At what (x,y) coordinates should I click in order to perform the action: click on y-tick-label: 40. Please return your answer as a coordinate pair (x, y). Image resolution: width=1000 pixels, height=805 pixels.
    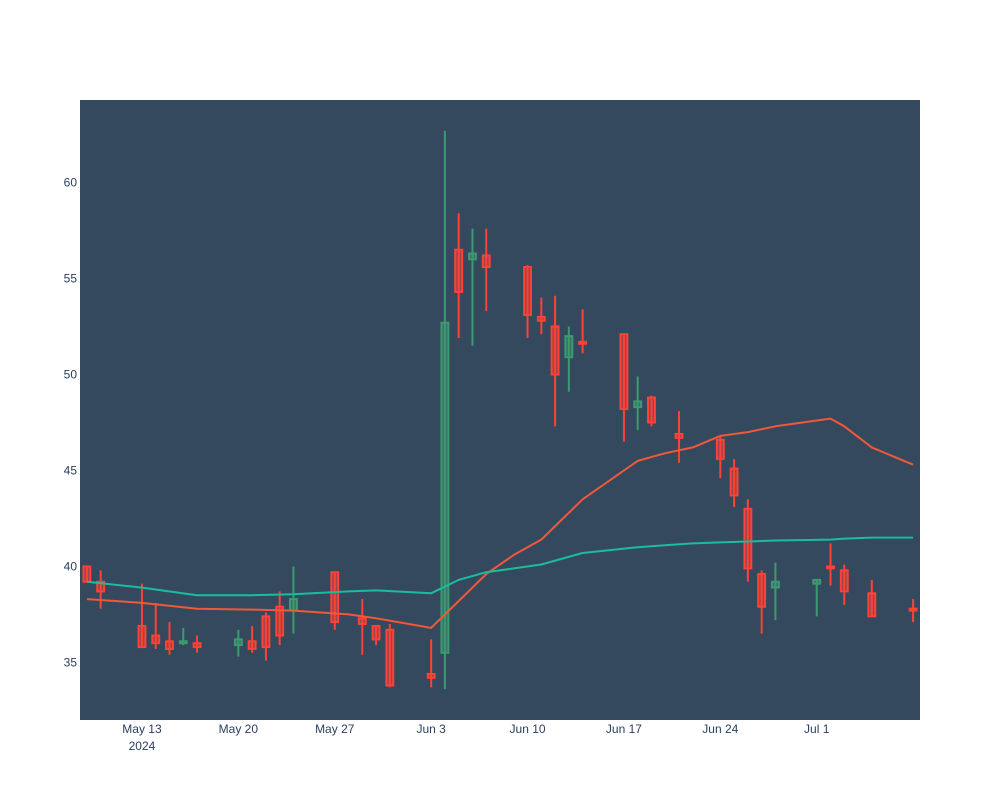
    Looking at the image, I should click on (71, 566).